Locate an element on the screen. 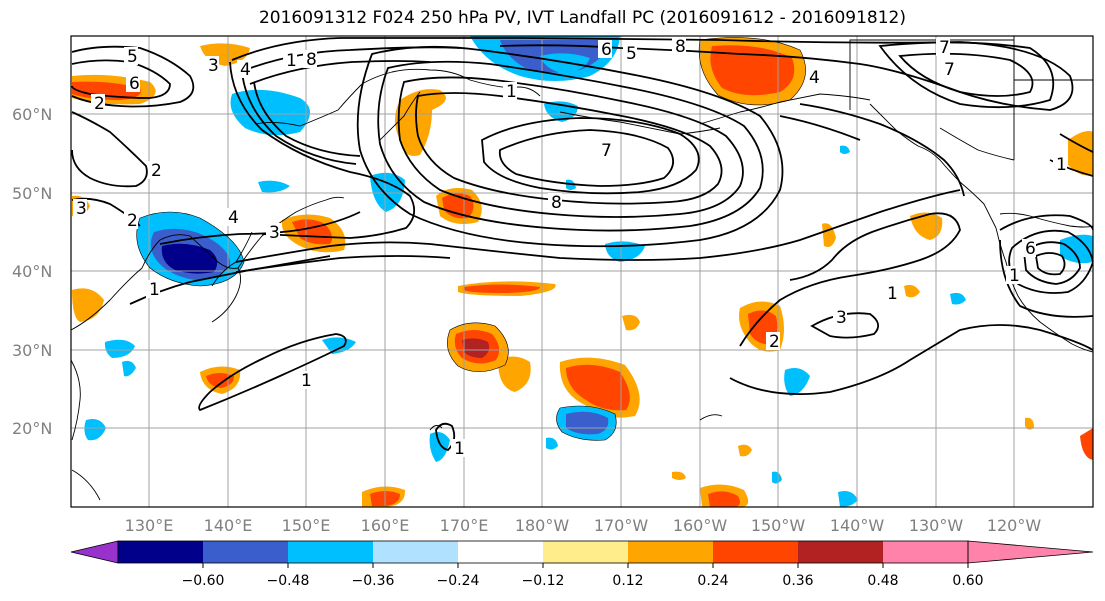 The width and height of the screenshot is (1105, 601). colorbar-tick-label: −0.12 is located at coordinates (543, 581).